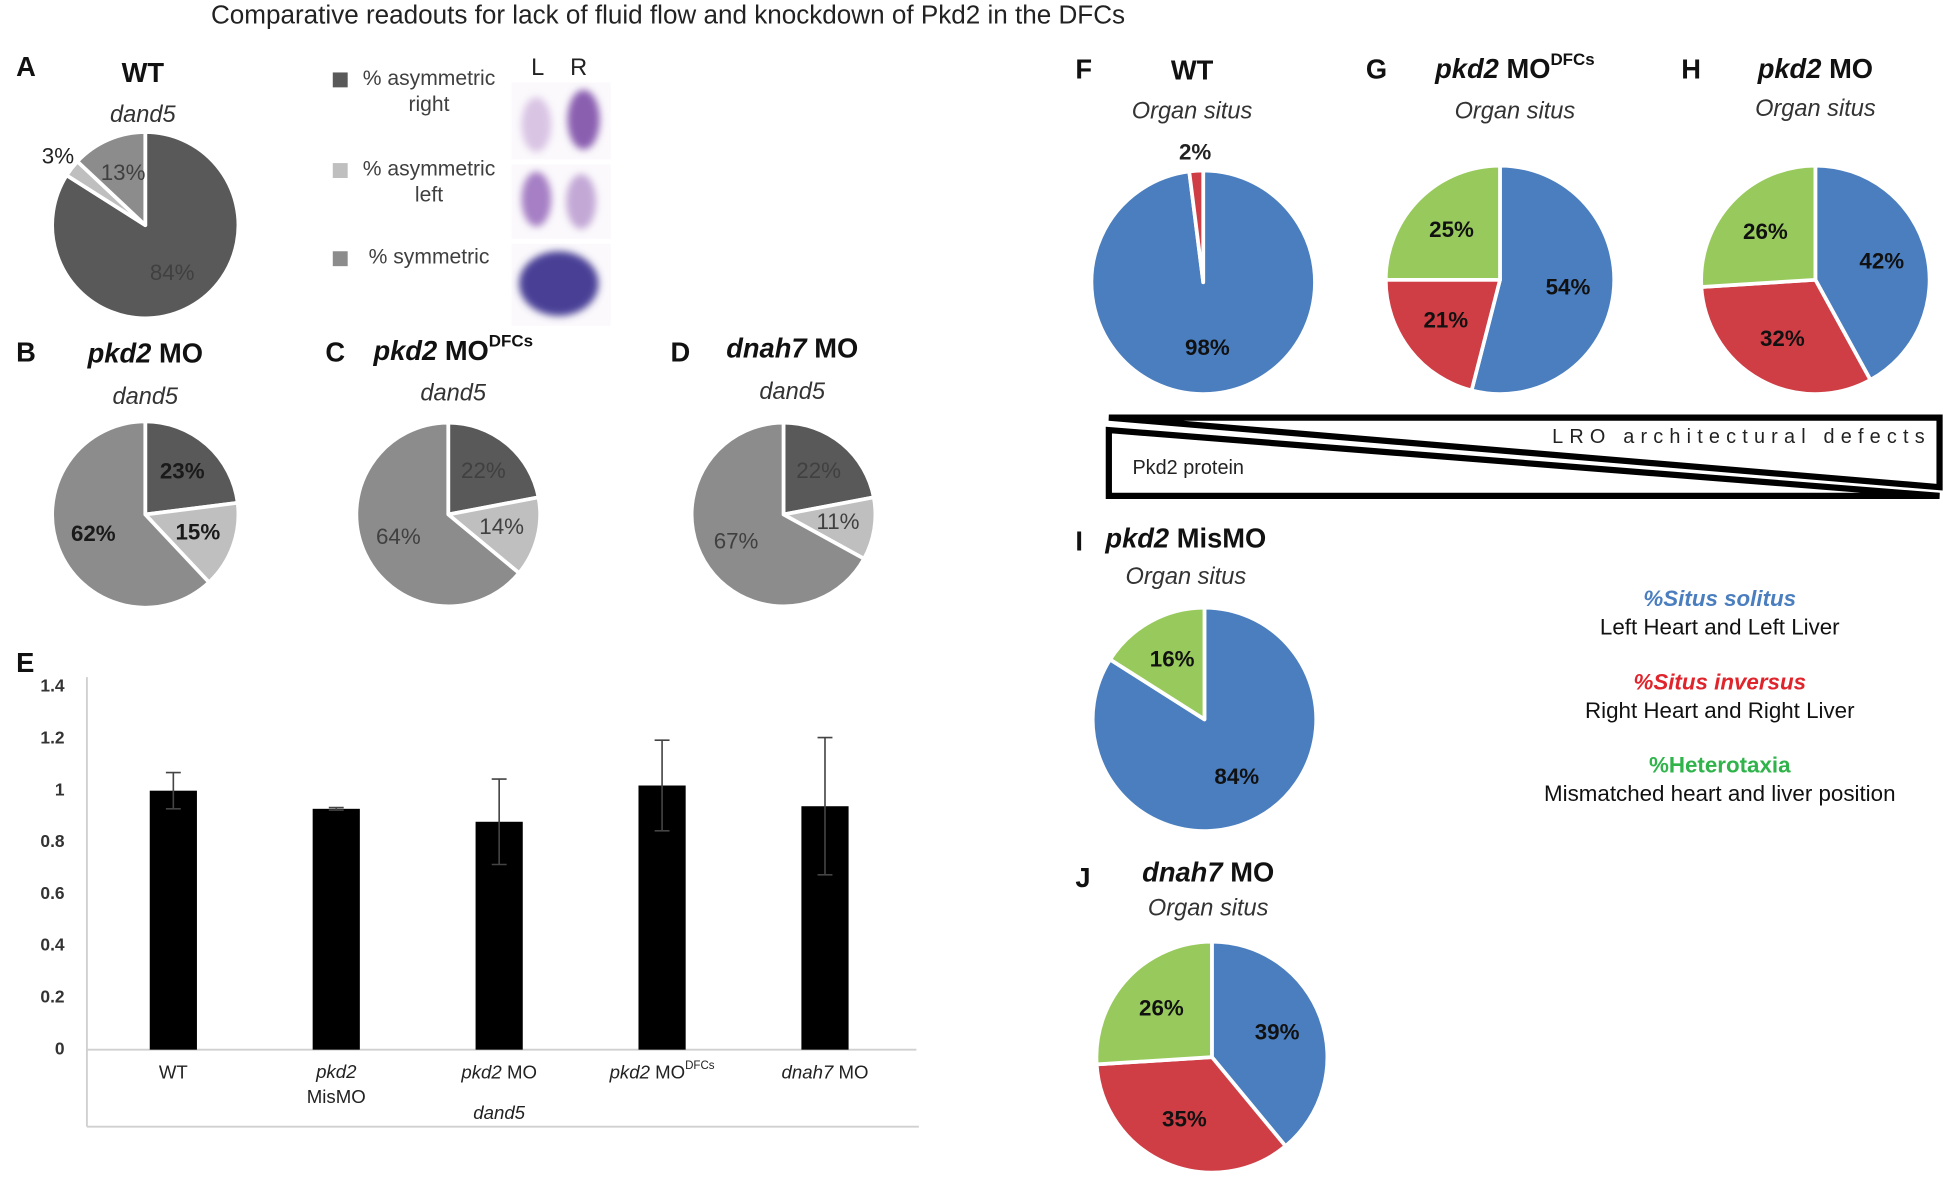 This screenshot has height=1178, width=1947. What do you see at coordinates (52, 841) in the screenshot?
I see `y-tick-label: 0.8` at bounding box center [52, 841].